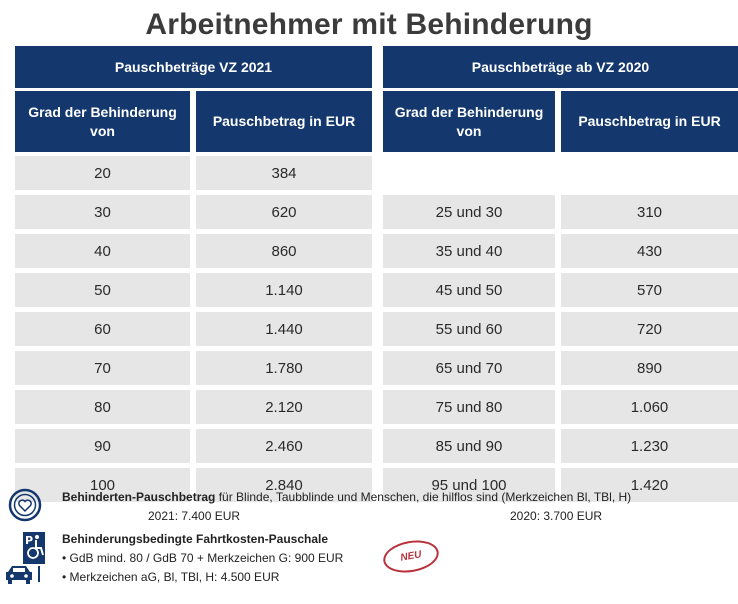  Describe the element at coordinates (469, 329) in the screenshot. I see `table-cell: 55 und 60` at that location.